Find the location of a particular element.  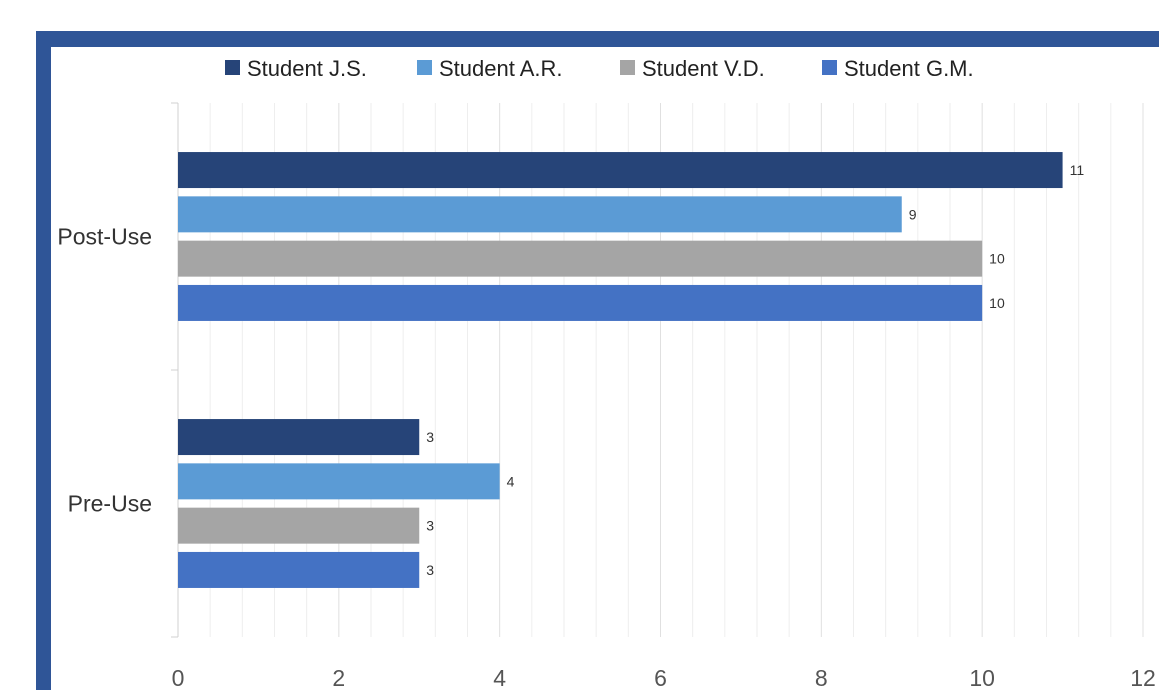

x-tick-label: 6 is located at coordinates (660, 677).